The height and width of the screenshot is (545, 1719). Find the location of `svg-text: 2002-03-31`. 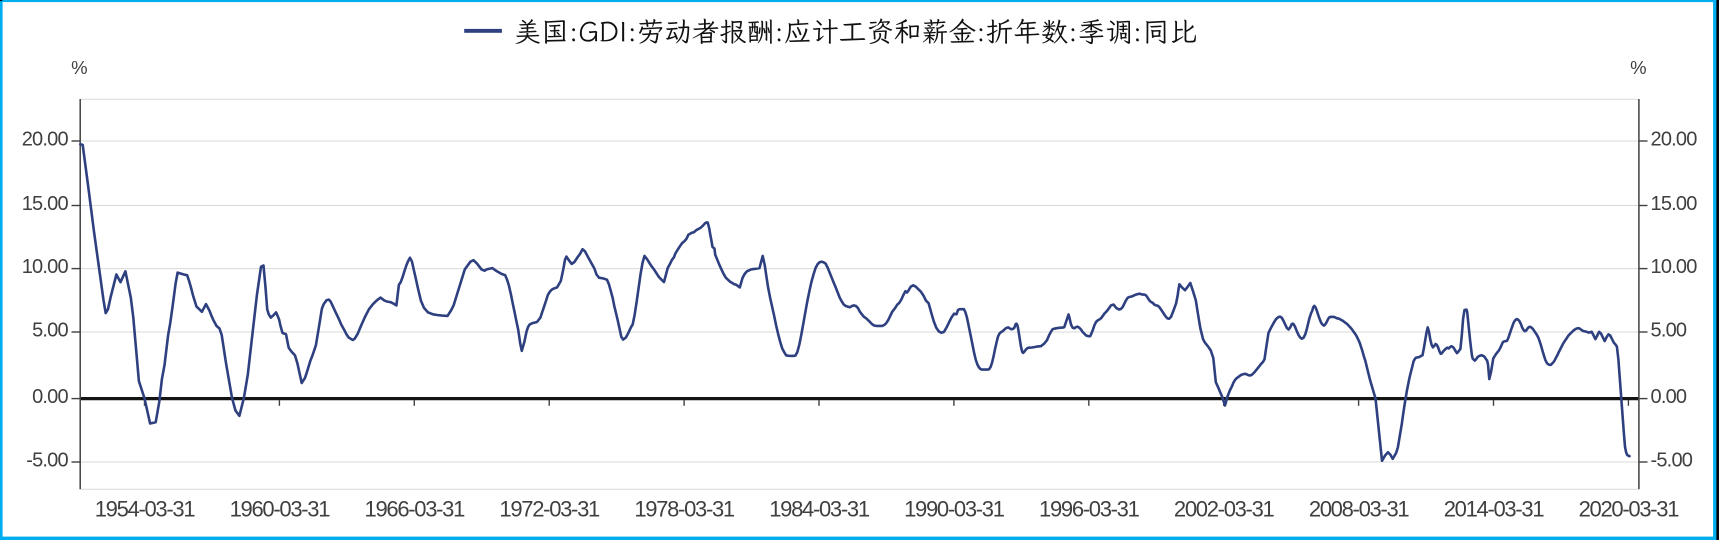

svg-text: 2002-03-31 is located at coordinates (1224, 509).